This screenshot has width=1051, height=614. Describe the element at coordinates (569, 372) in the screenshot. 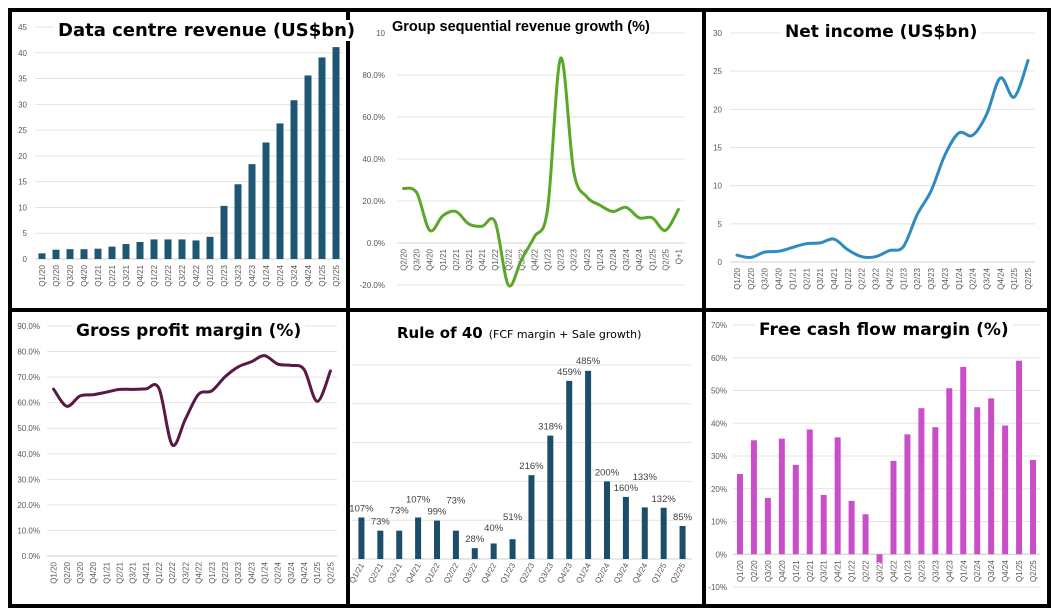

I see `data-label: 459%` at that location.